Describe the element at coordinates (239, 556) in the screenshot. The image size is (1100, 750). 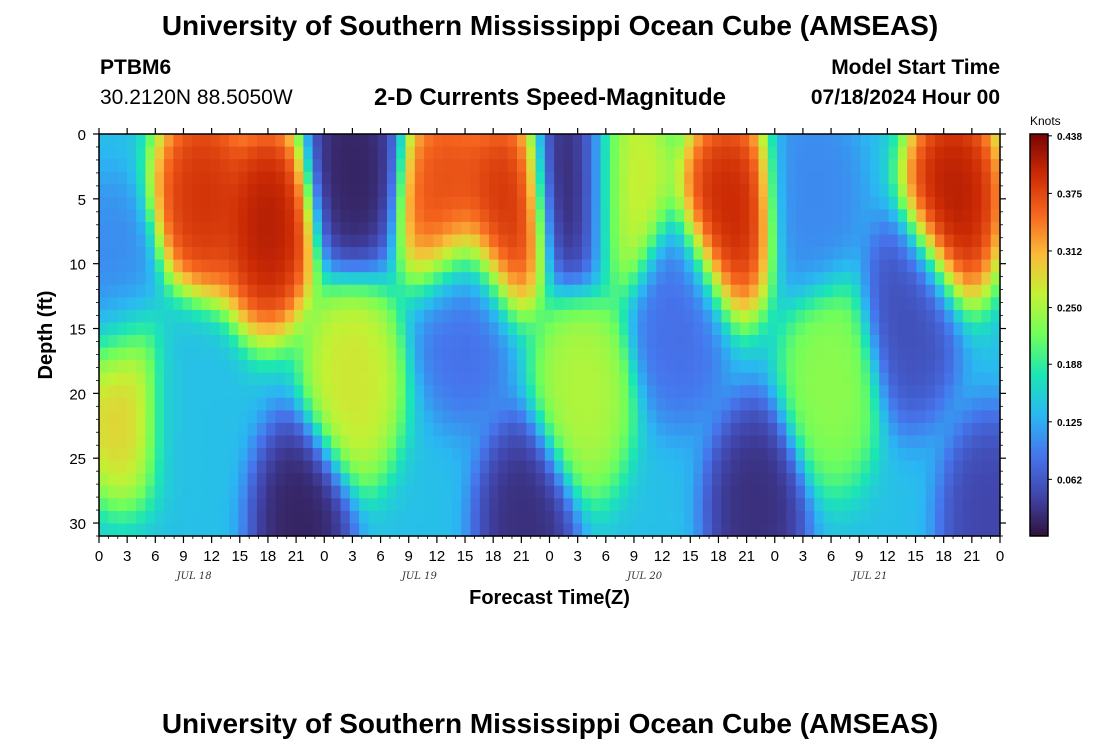
I see `x-tick-label: 15` at that location.